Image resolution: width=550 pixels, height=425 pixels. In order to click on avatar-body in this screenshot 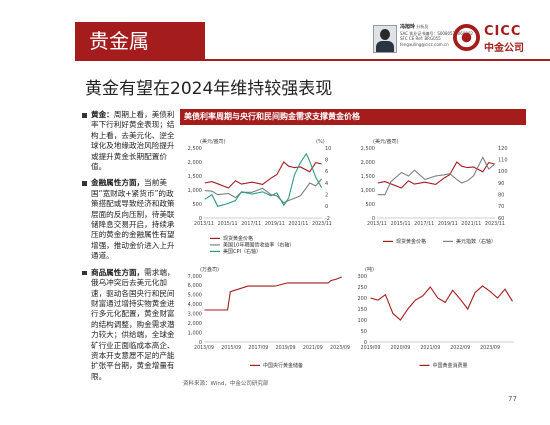, I will do `click(385, 46)`.